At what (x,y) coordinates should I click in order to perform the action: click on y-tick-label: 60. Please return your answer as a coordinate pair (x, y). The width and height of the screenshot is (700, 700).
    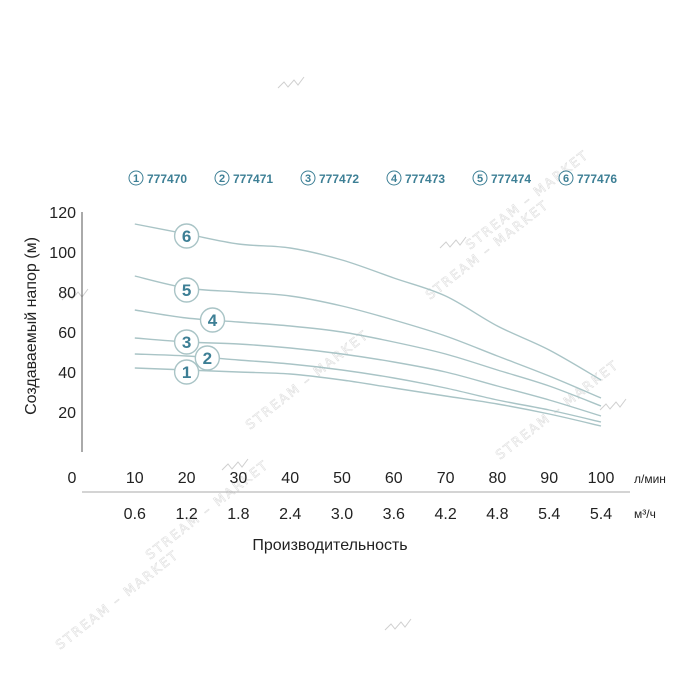
    Looking at the image, I should click on (67, 333).